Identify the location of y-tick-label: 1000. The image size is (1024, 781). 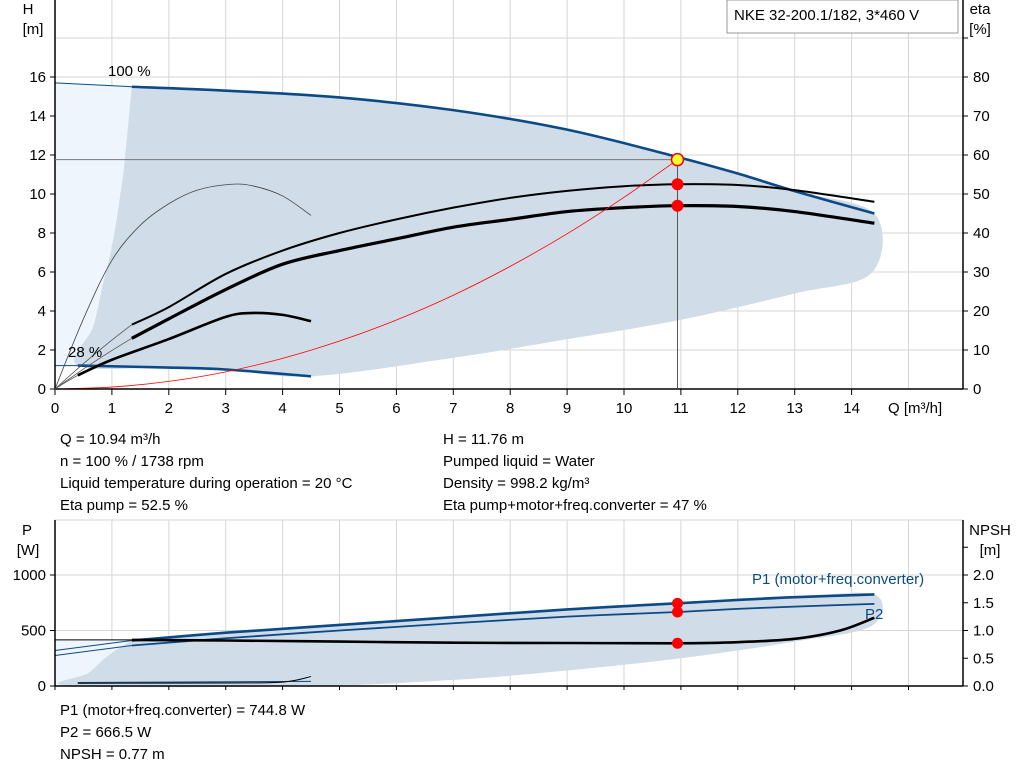
(29, 575).